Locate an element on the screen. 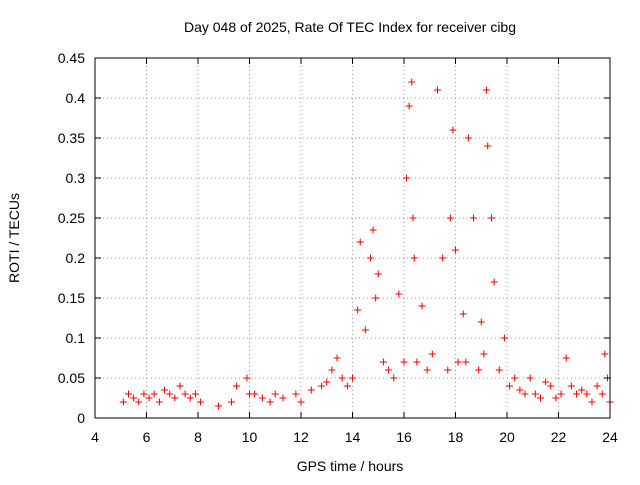 This screenshot has width=640, height=485. x-tick-label: 18 is located at coordinates (456, 437).